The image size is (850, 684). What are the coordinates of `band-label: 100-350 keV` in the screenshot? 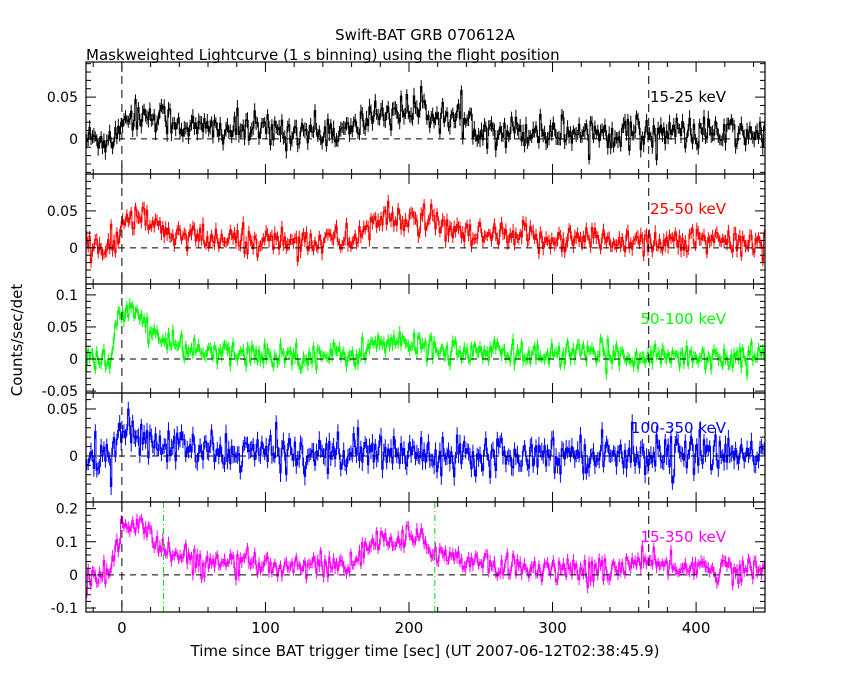 It's located at (679, 428).